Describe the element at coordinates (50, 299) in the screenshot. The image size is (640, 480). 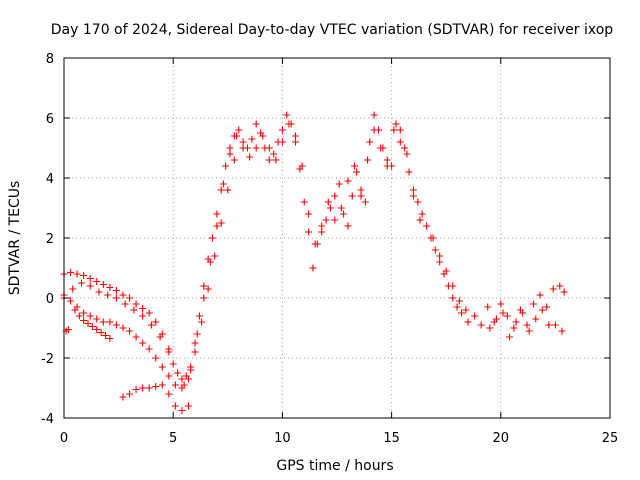
I see `y-tick-label: 0` at that location.